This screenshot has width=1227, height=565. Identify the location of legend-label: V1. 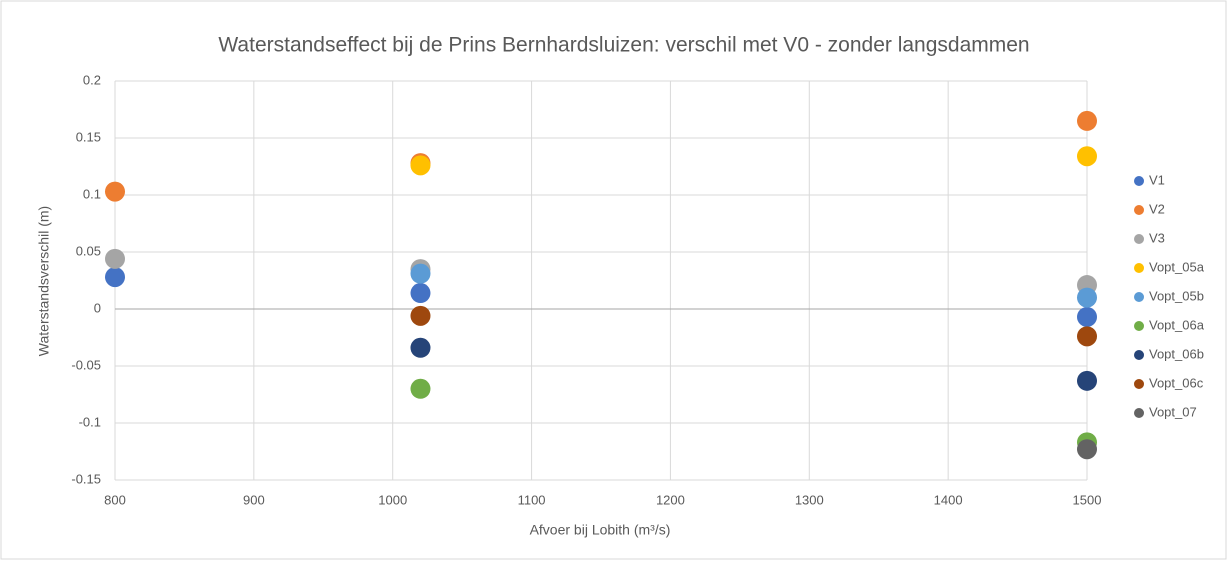
(1157, 179).